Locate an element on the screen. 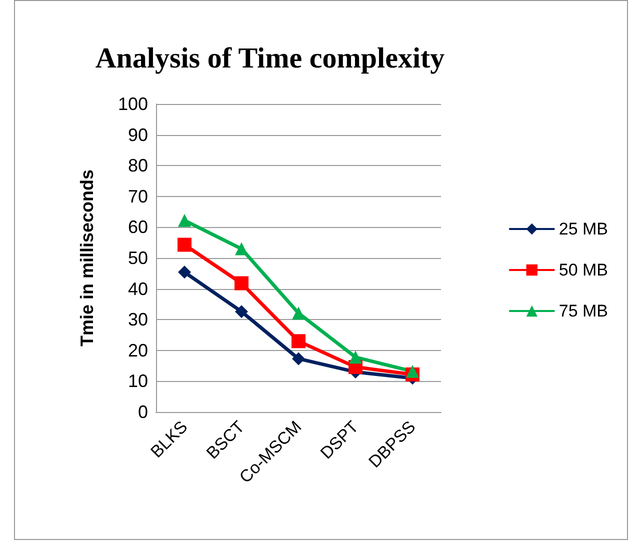 The width and height of the screenshot is (636, 542). legend-label: 50 MB is located at coordinates (583, 270).